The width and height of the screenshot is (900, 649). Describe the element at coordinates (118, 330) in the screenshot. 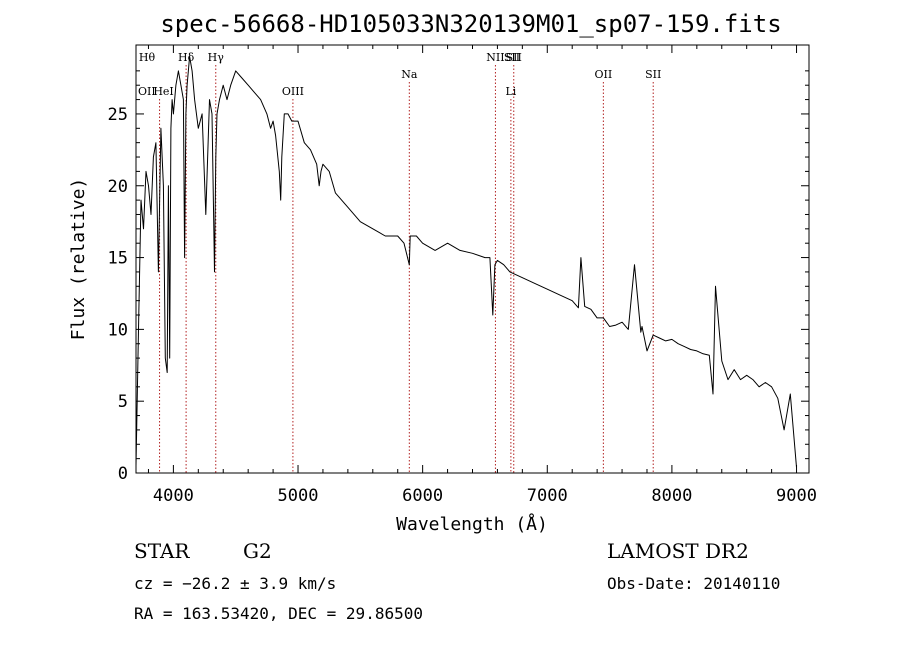

I see `y-tick-label: 10` at that location.